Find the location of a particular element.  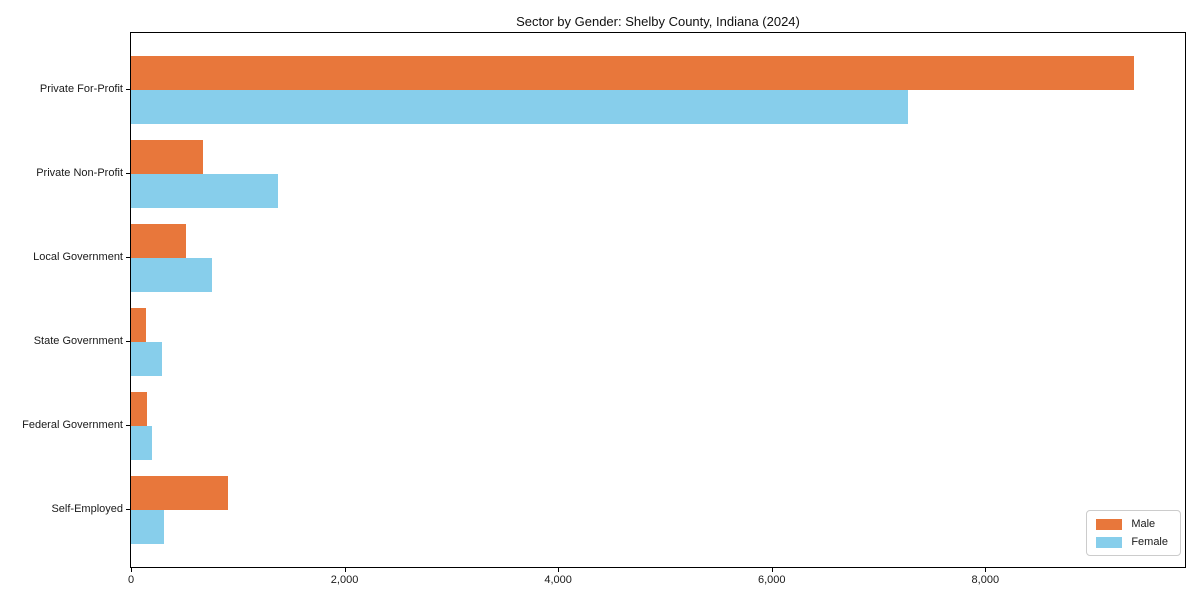

legend-label-female: Female is located at coordinates (1149, 542).